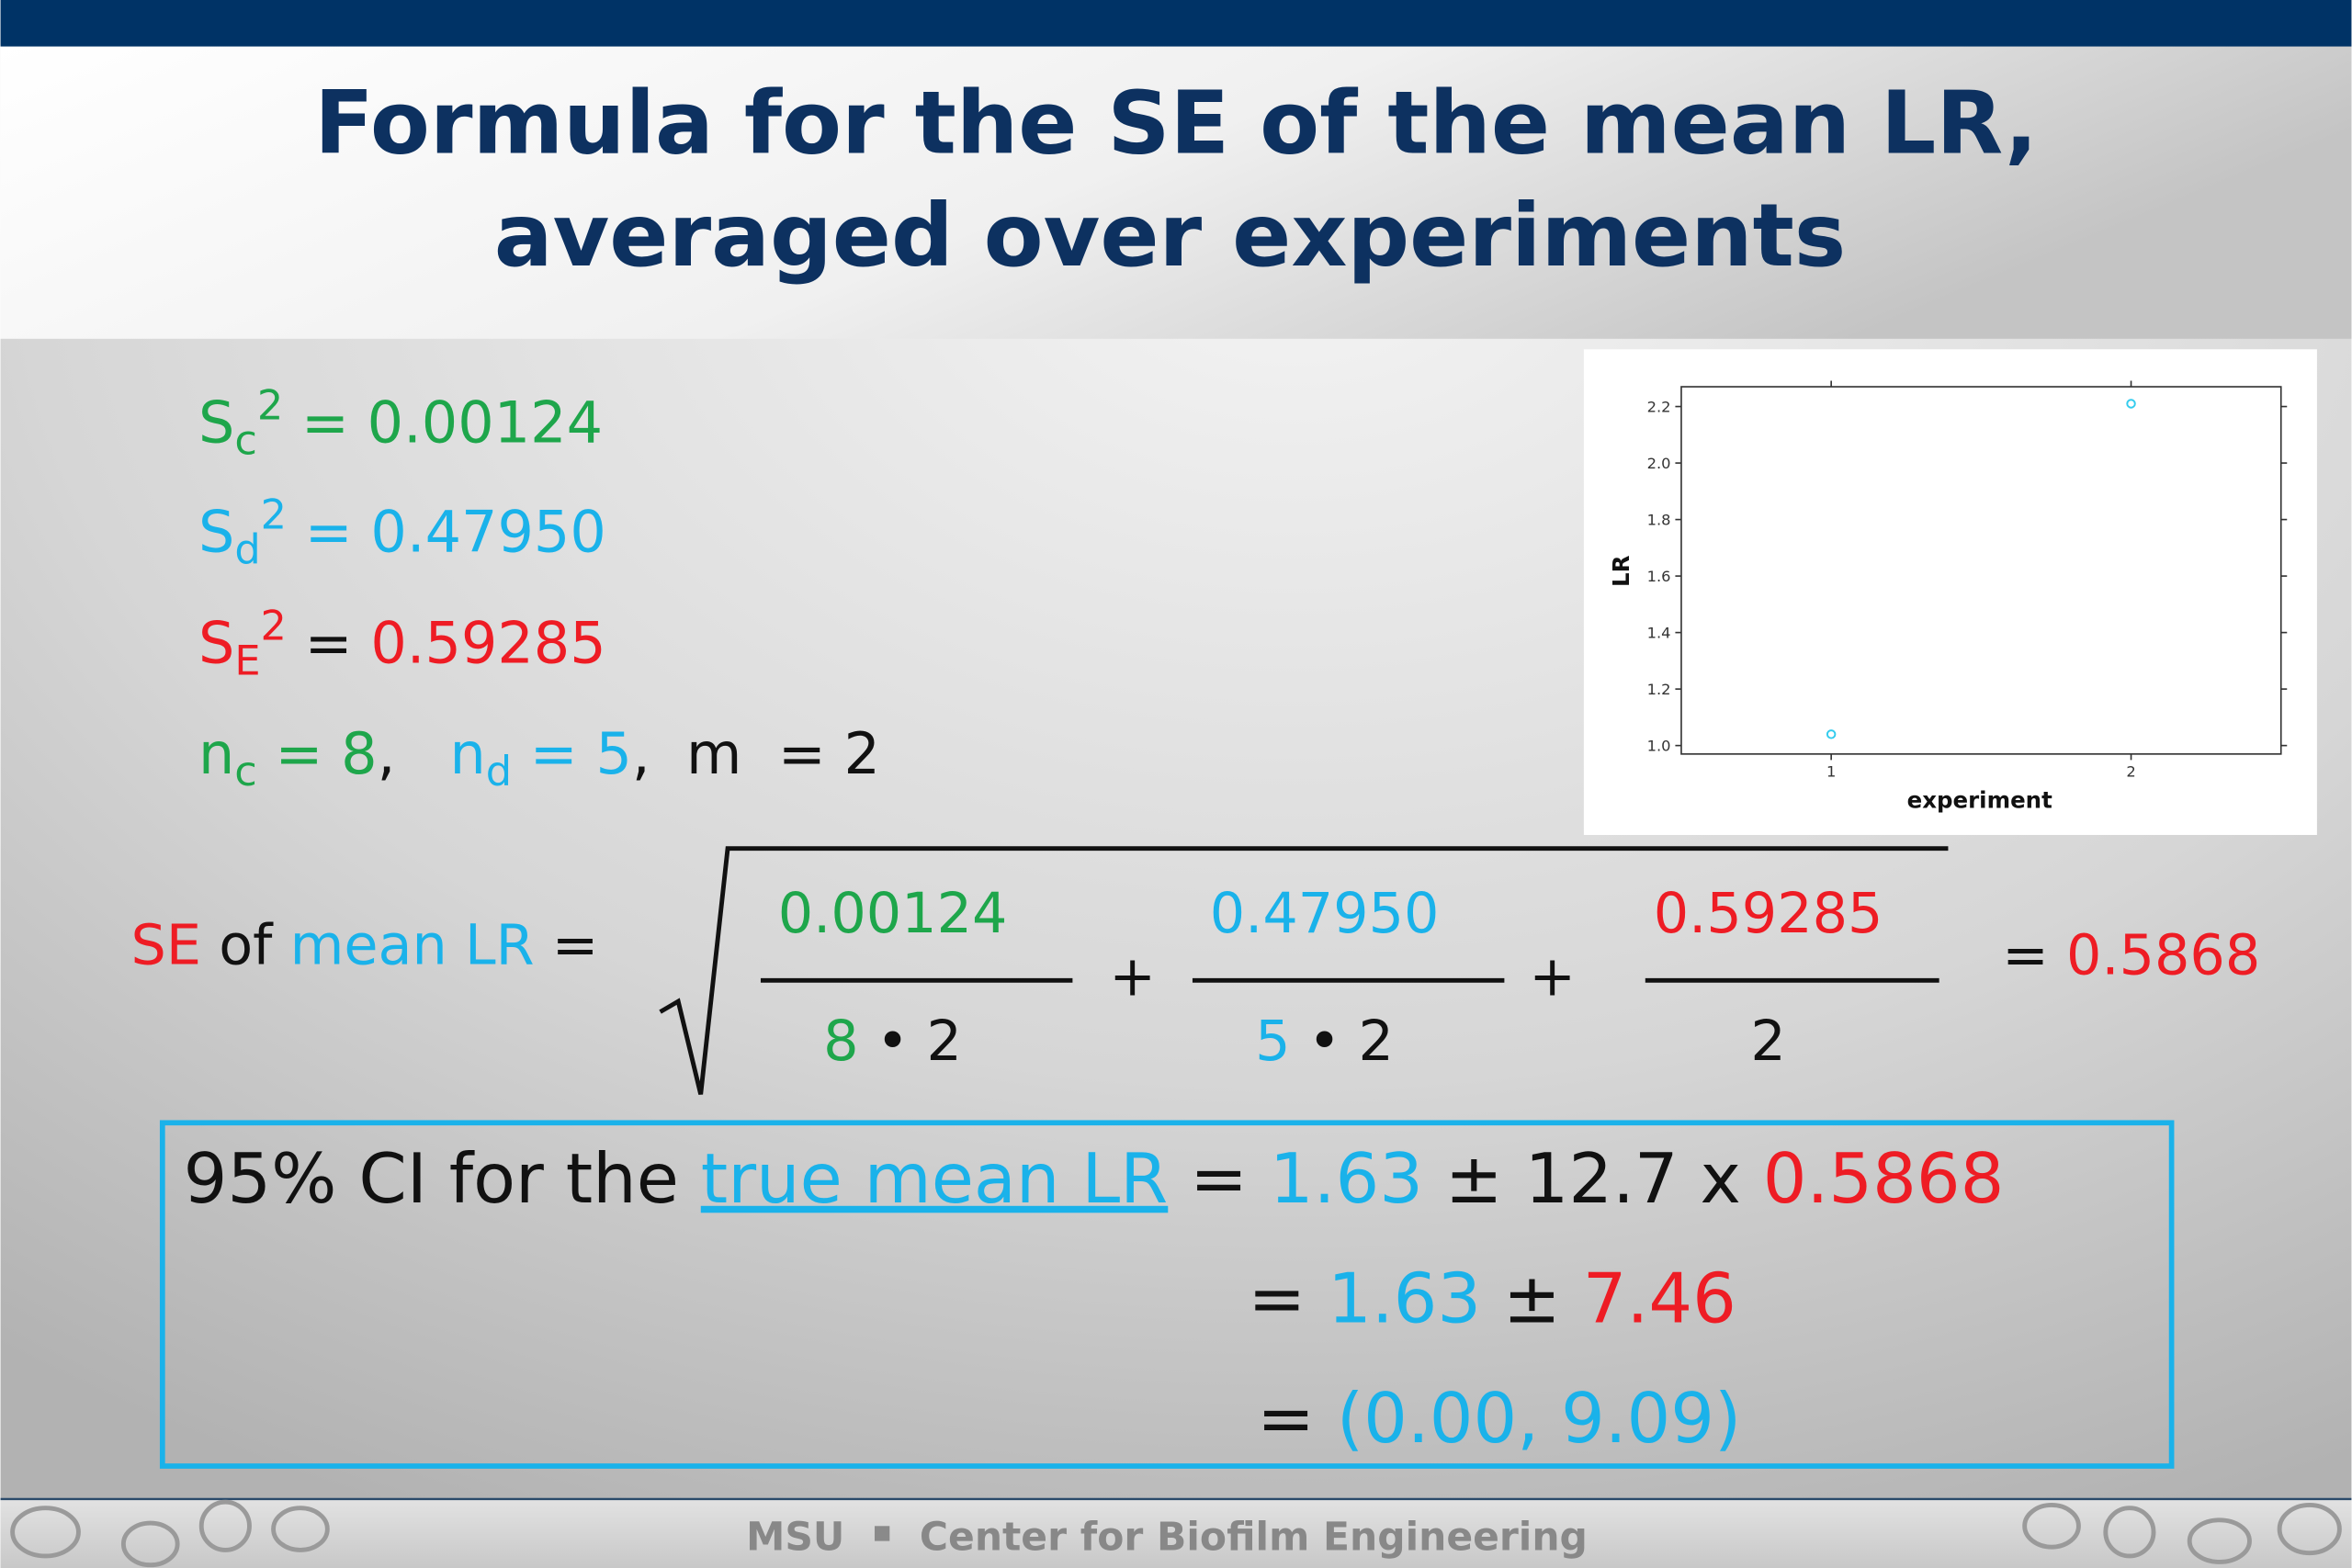 Image resolution: width=2352 pixels, height=1568 pixels. I want to click on text-part: , m = 2, so click(756, 753).